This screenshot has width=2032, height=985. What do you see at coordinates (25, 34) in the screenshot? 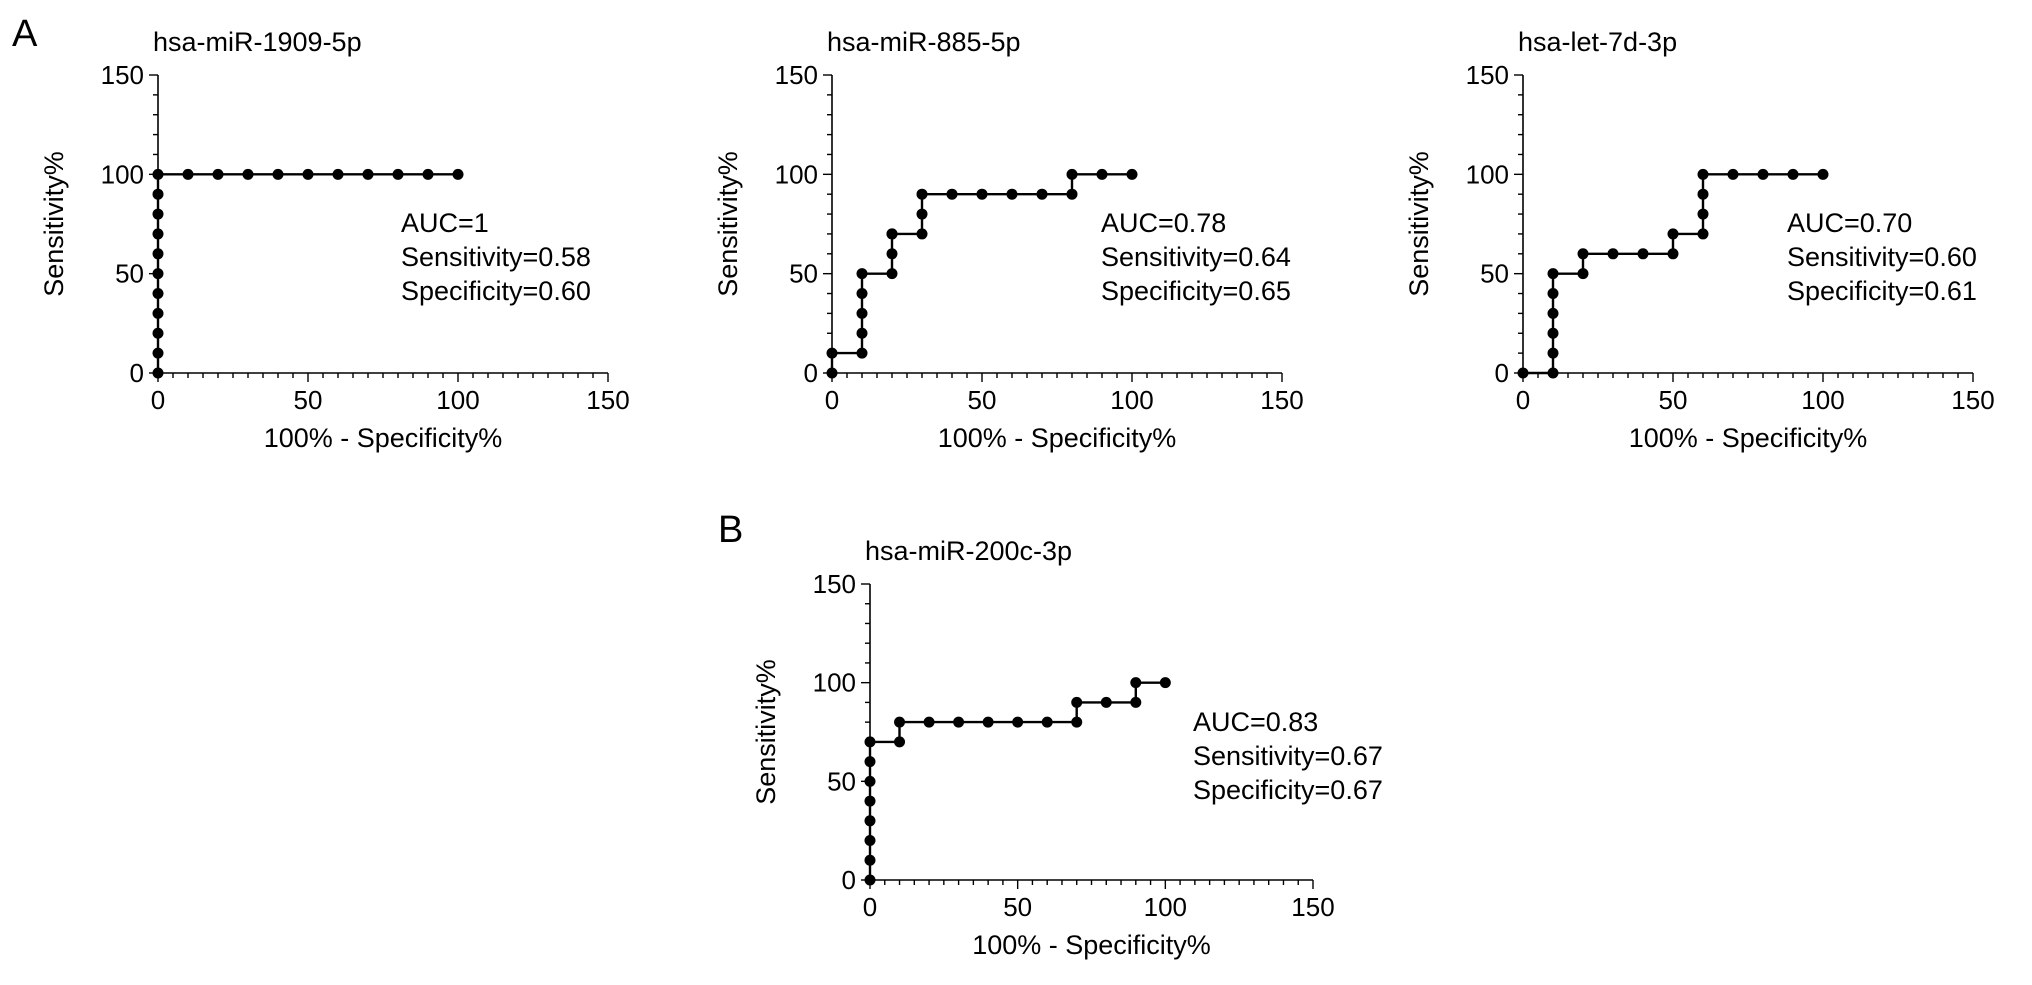
I see `panel-letter-a: A` at bounding box center [25, 34].